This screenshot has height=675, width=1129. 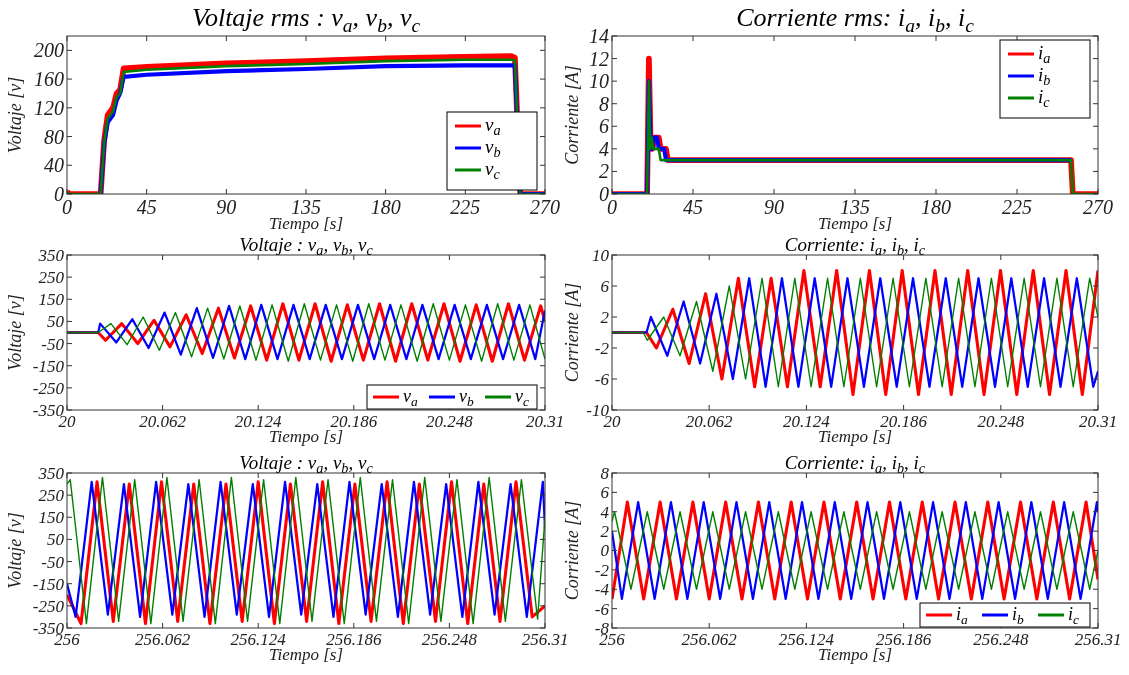 I want to click on y-tick-label: 200, so click(x=49, y=50).